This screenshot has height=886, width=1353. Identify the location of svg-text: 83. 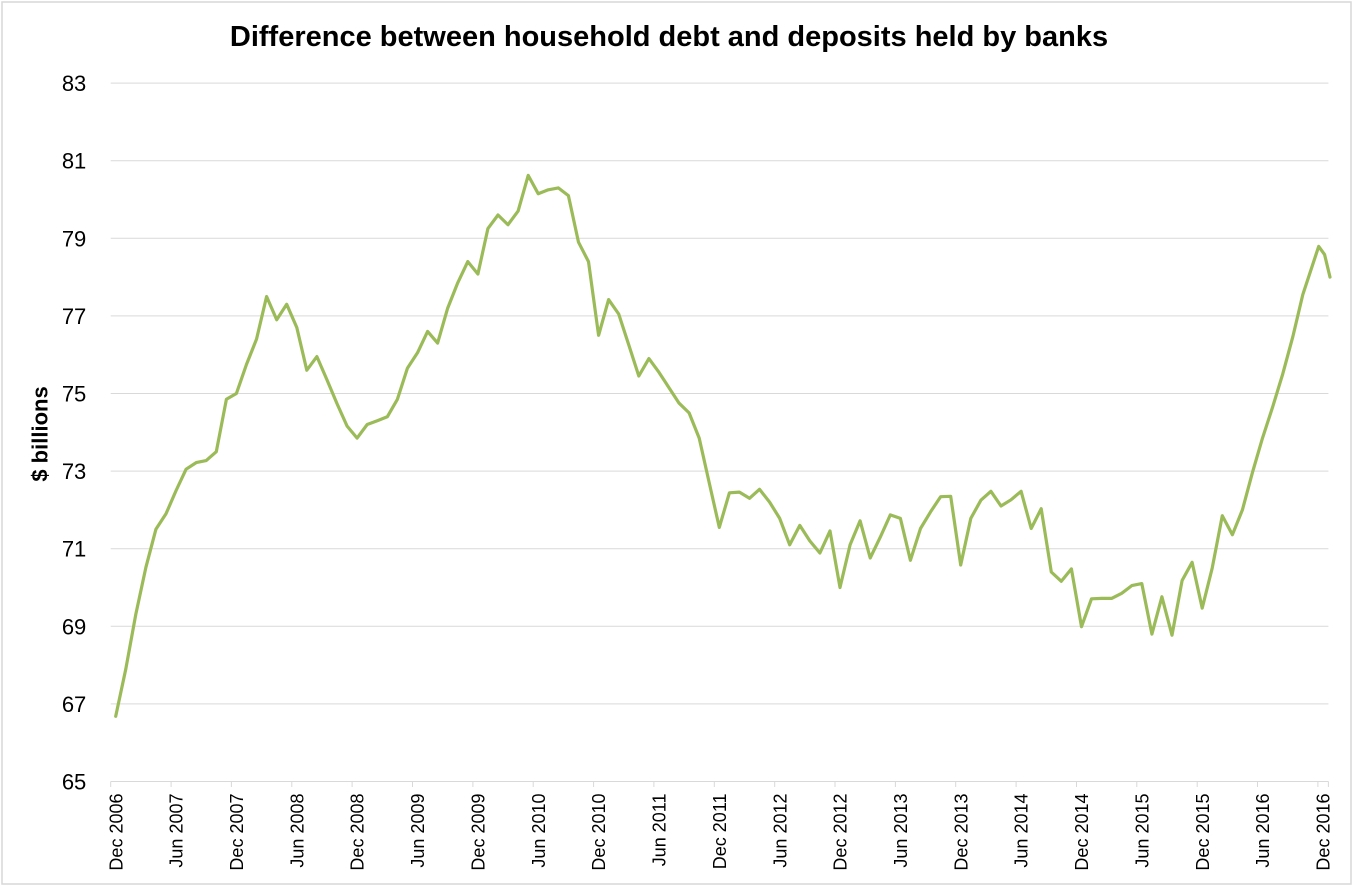
(74, 83).